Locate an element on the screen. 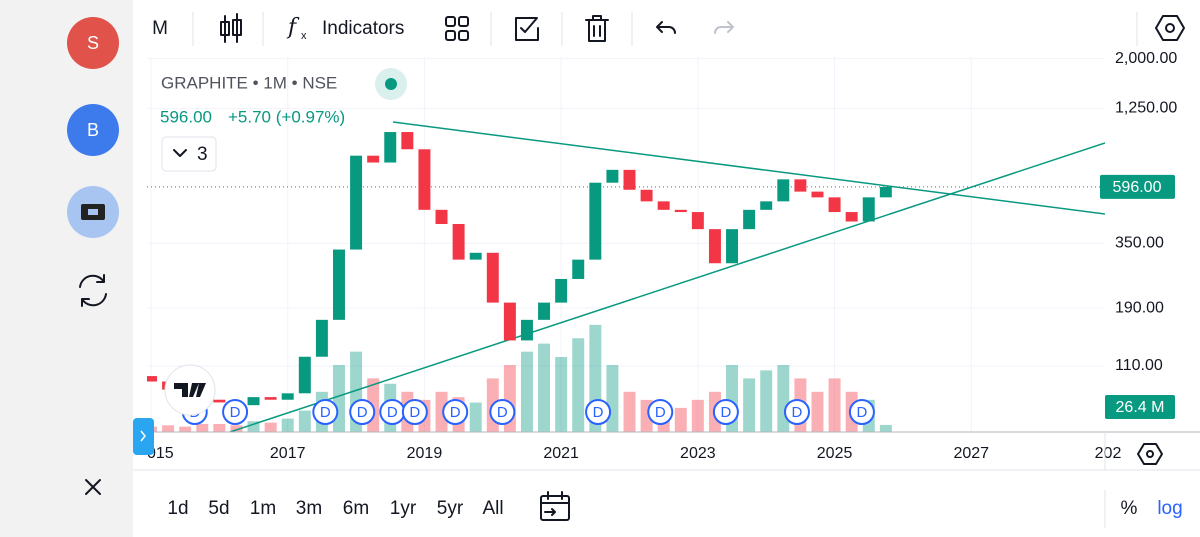  axis-settings-button is located at coordinates (1150, 454).